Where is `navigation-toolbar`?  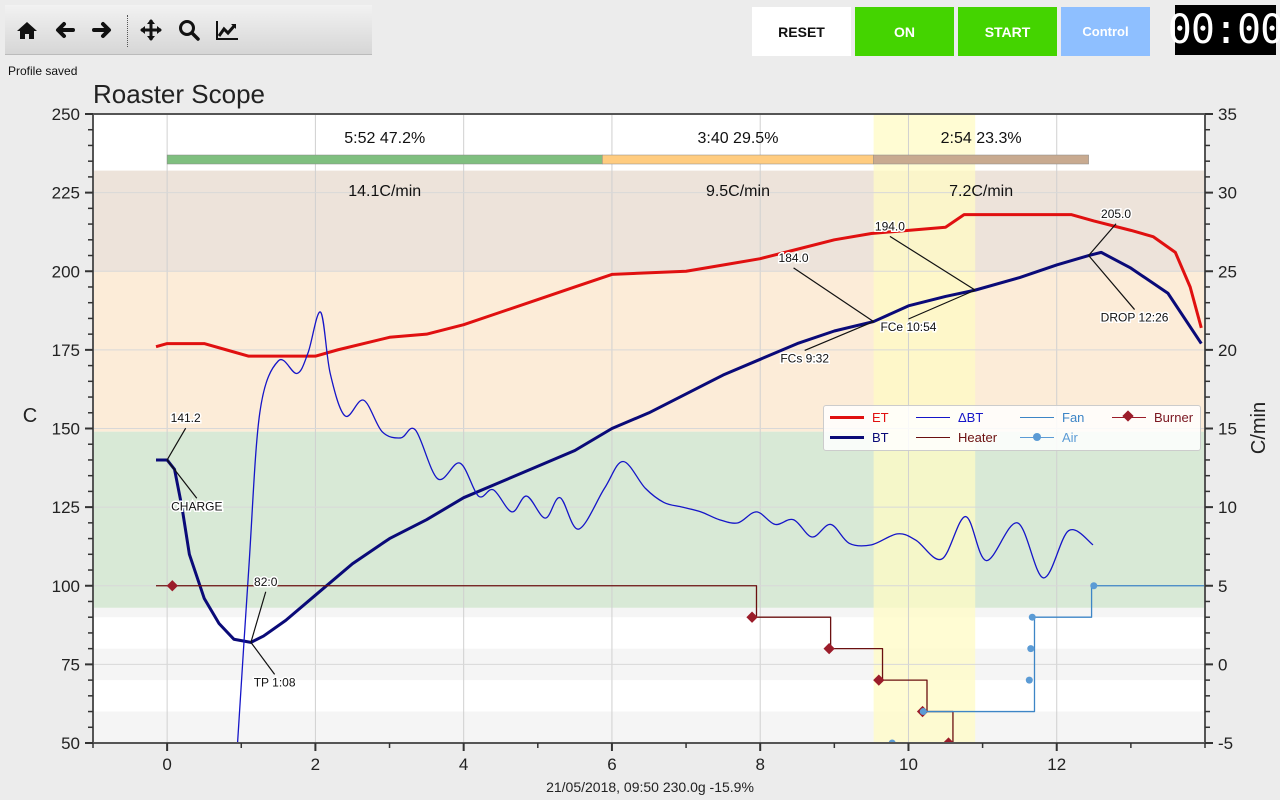
navigation-toolbar is located at coordinates (188, 30).